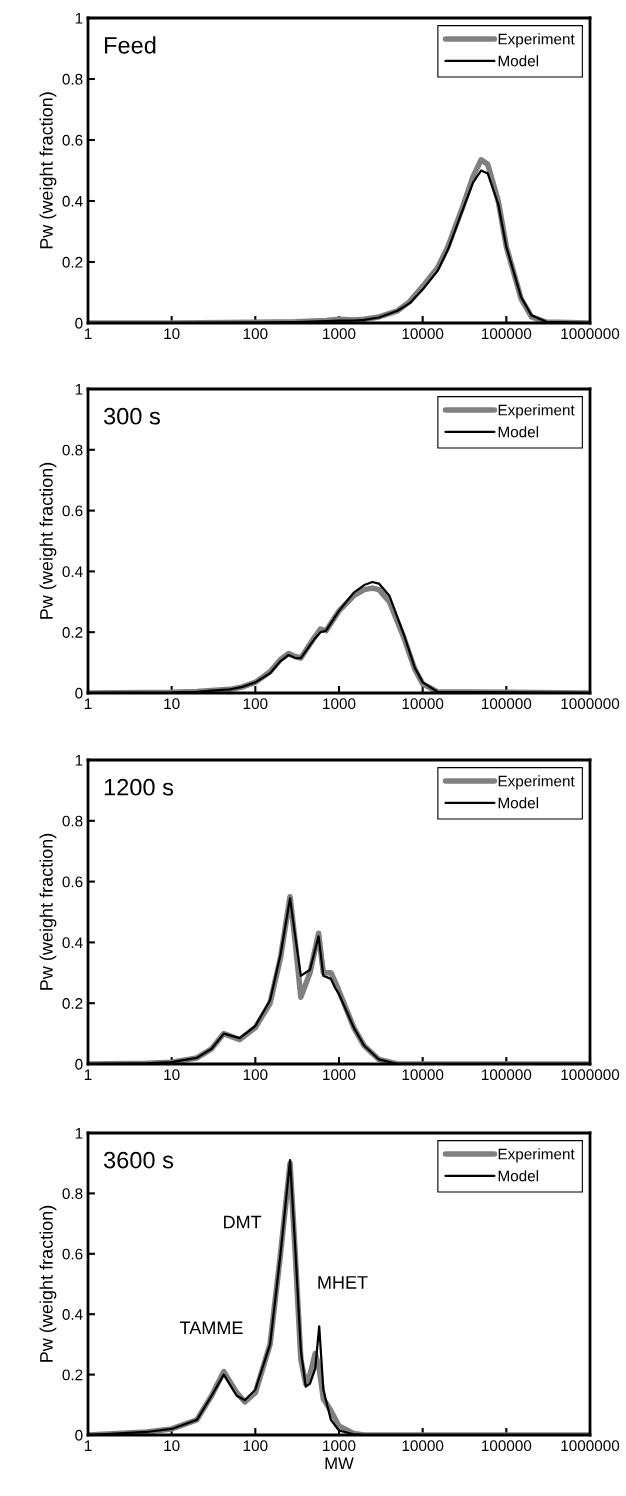 This screenshot has width=626, height=1496. Describe the element at coordinates (211, 1327) in the screenshot. I see `annotation: TAMME` at that location.